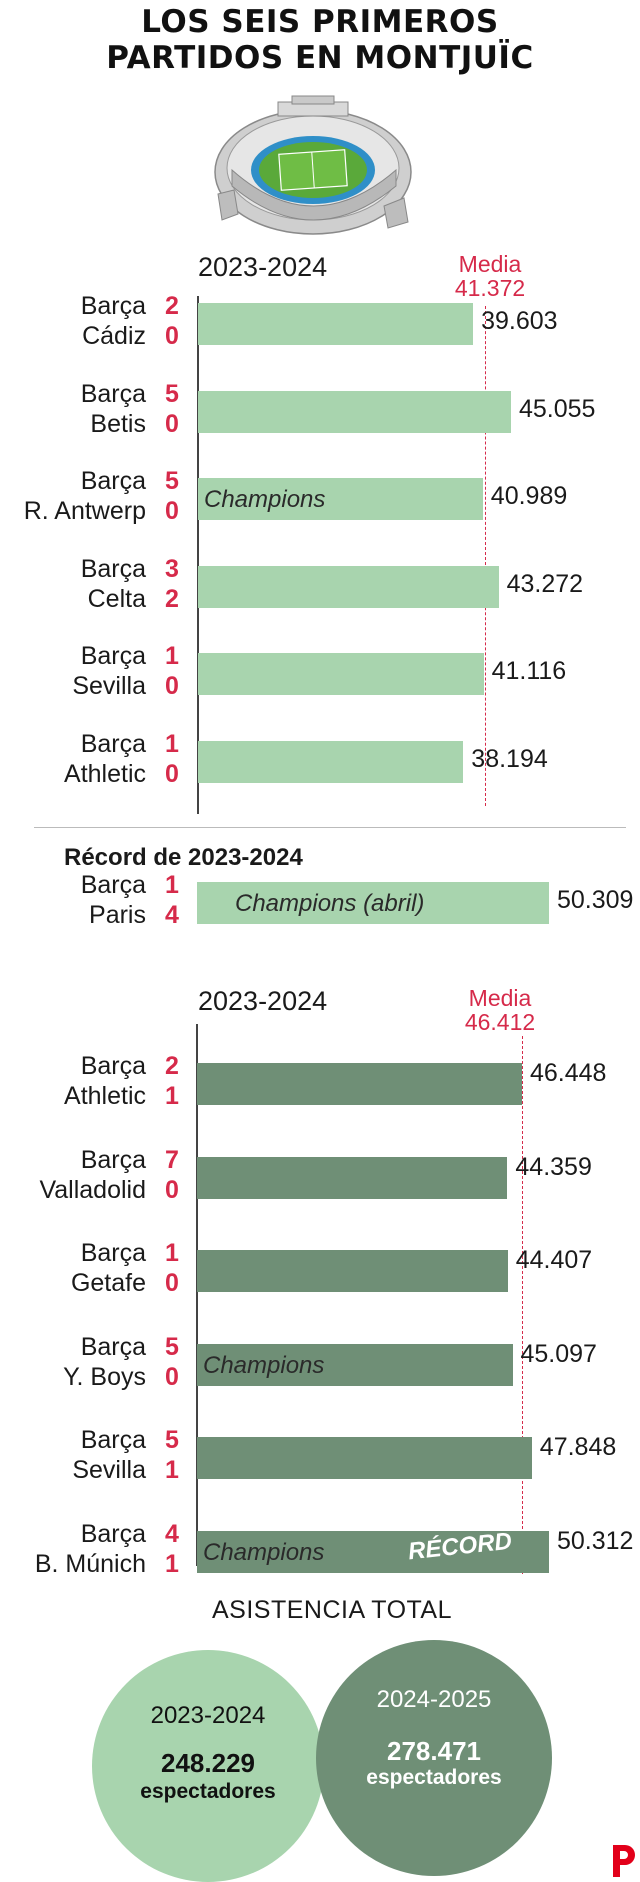 This screenshot has height=1882, width=640. What do you see at coordinates (263, 267) in the screenshot?
I see `chart-1-title: 2023-2024` at bounding box center [263, 267].